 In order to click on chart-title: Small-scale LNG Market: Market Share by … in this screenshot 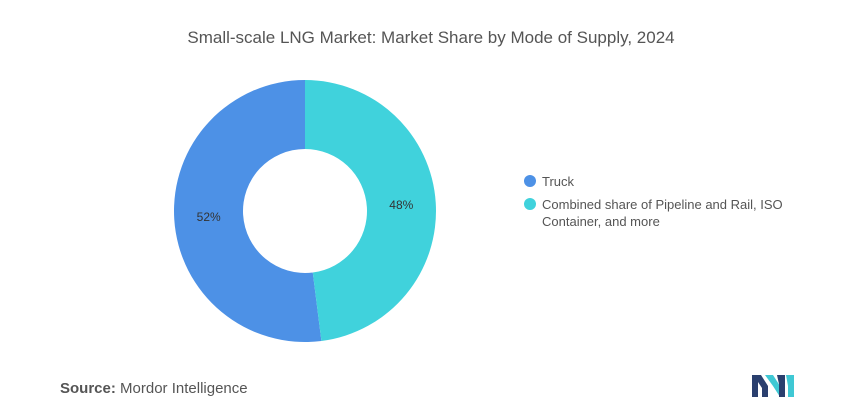, I will do `click(431, 37)`.